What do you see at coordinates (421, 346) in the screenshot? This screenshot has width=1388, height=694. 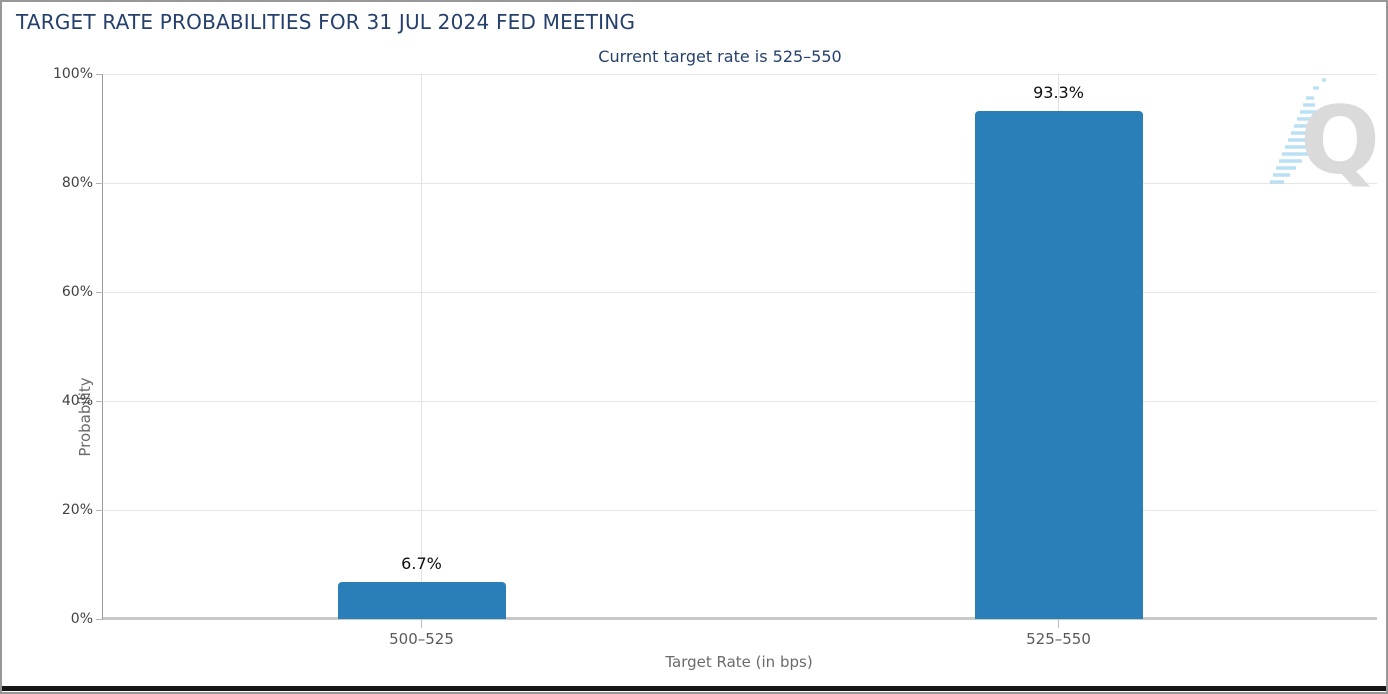 I see `x-gridline` at bounding box center [421, 346].